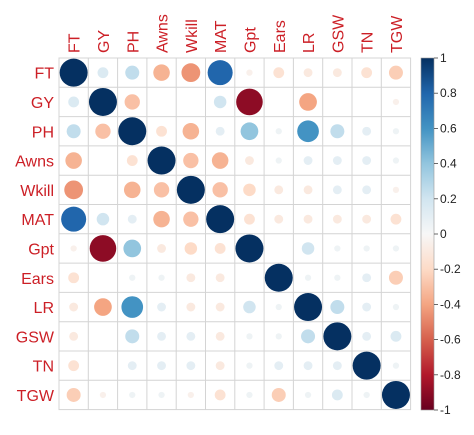  Describe the element at coordinates (308, 131) in the screenshot. I see `correlation-circle-ph-lr` at that location.